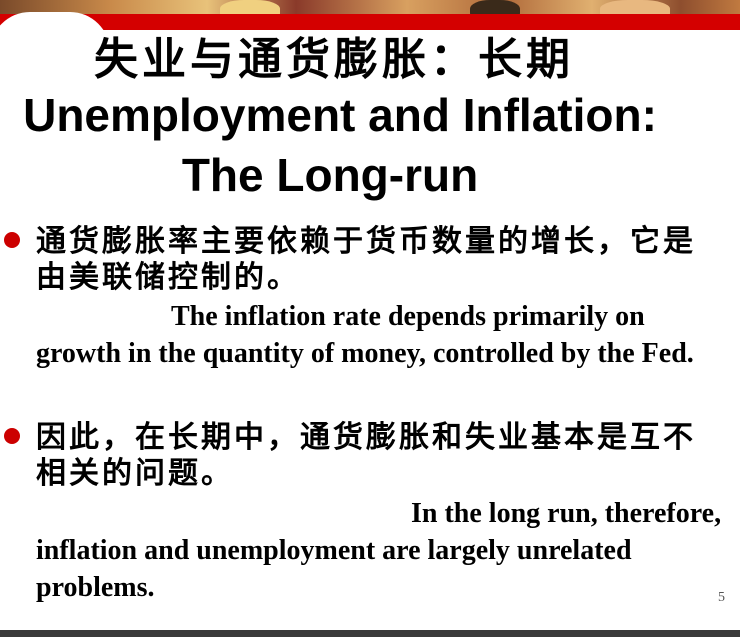 This screenshot has width=740, height=637. I want to click on footer-bar, so click(370, 633).